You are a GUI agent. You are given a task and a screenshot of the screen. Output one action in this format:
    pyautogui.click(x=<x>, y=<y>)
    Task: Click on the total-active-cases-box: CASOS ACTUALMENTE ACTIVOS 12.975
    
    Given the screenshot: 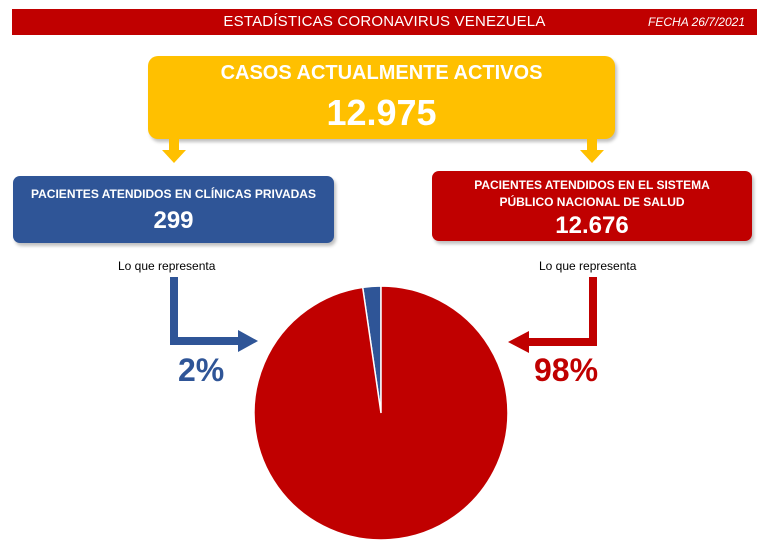 What is the action you would take?
    pyautogui.click(x=381, y=97)
    